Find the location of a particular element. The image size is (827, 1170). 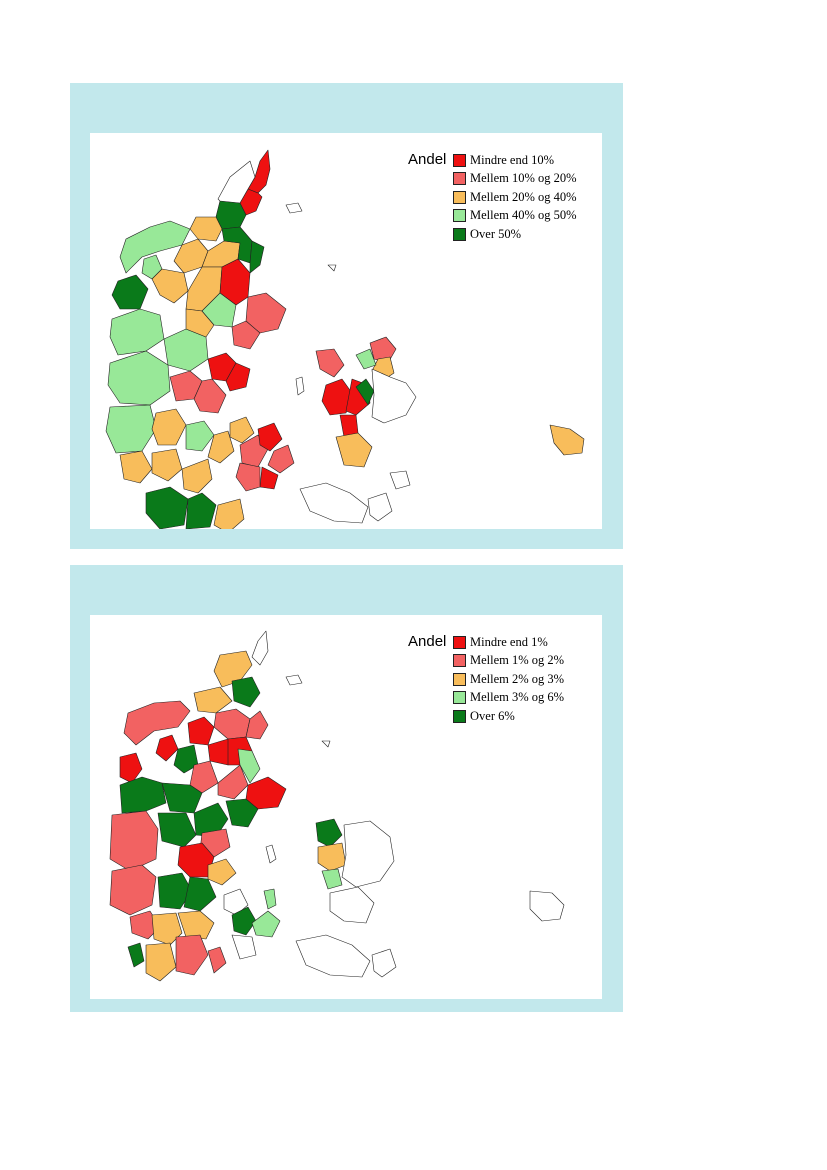

island-samsoe is located at coordinates (300, 386).